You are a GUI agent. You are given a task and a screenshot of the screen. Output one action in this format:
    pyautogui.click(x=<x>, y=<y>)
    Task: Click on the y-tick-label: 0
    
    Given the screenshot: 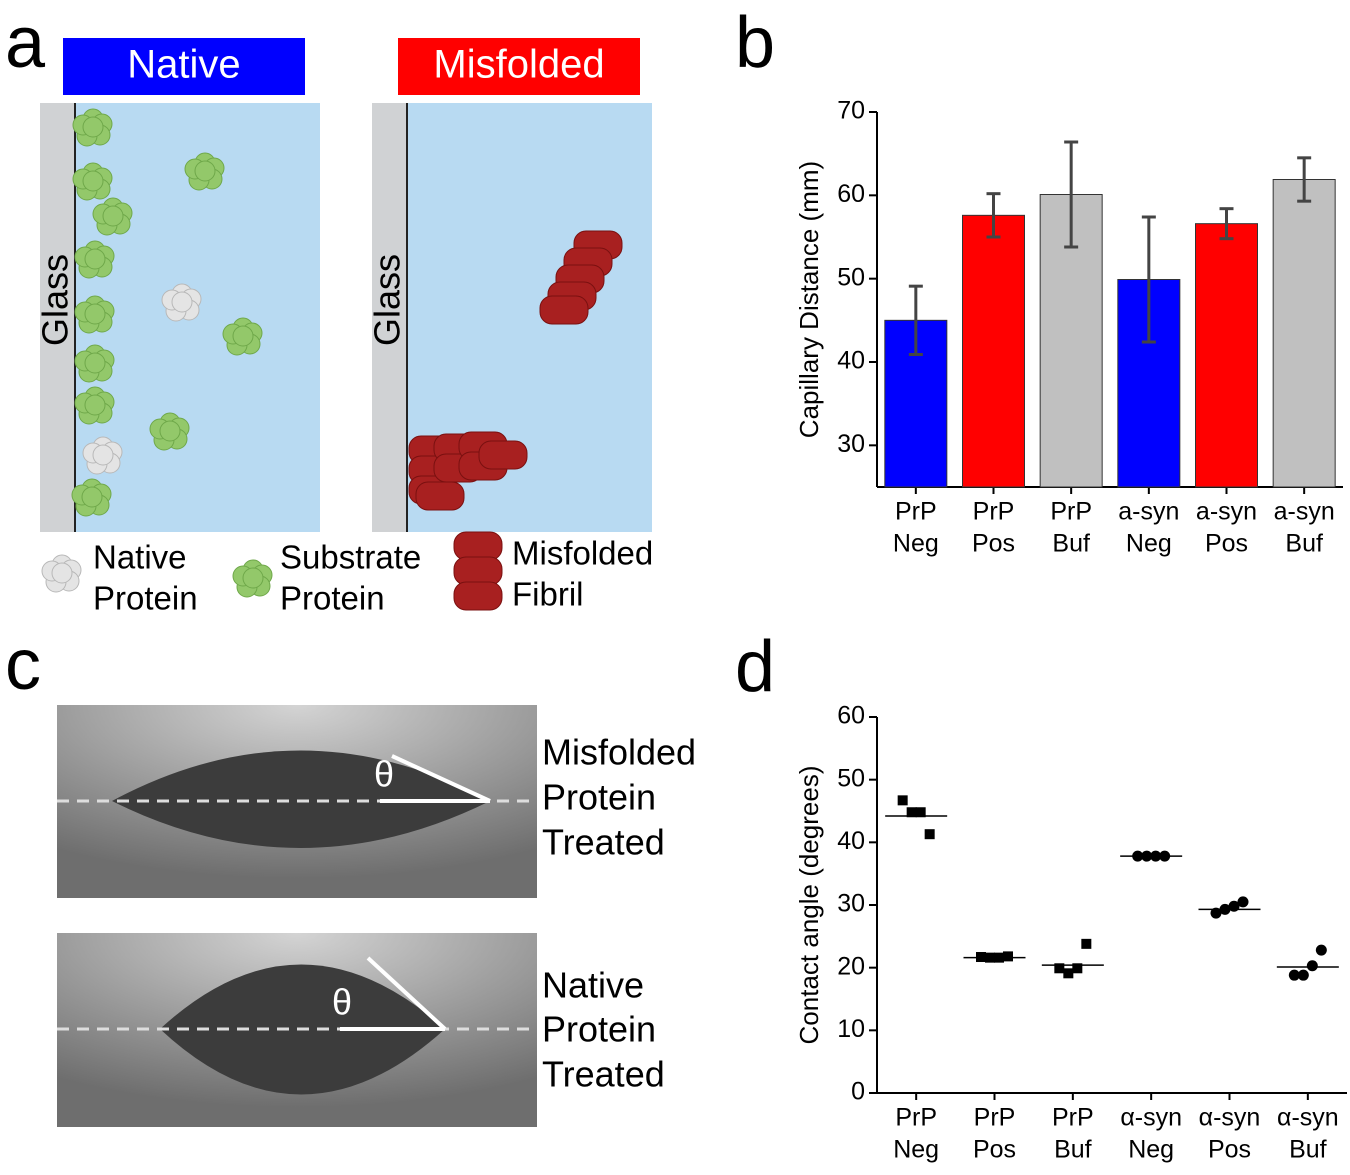 What is the action you would take?
    pyautogui.click(x=858, y=1092)
    